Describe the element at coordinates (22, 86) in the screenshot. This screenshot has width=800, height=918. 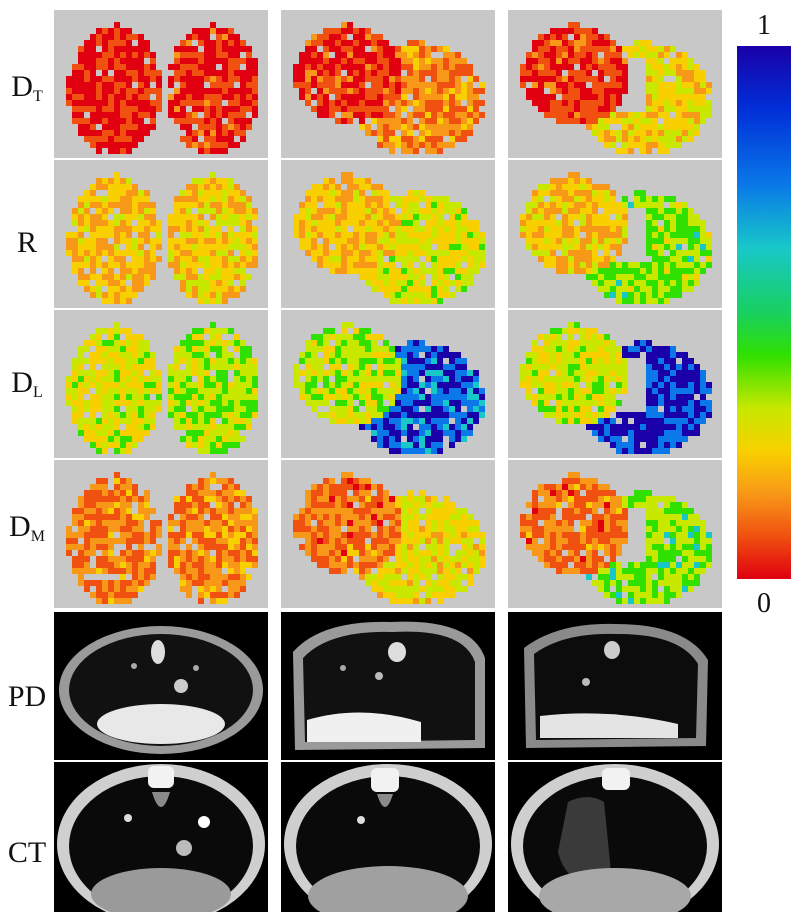
I see `row-label-dt-main: D` at that location.